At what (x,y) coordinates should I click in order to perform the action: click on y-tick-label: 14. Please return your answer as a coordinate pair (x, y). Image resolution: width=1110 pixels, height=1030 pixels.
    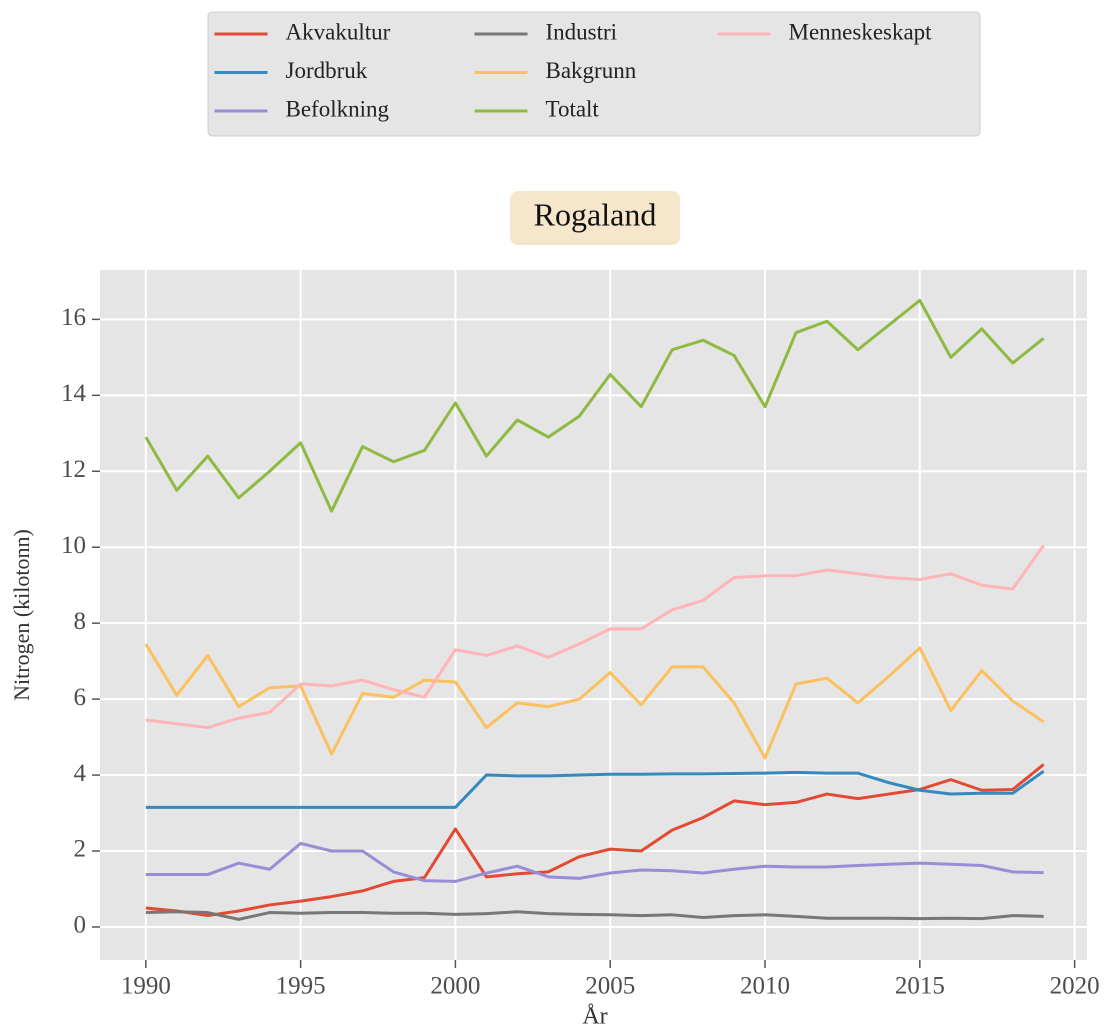
    Looking at the image, I should click on (74, 393).